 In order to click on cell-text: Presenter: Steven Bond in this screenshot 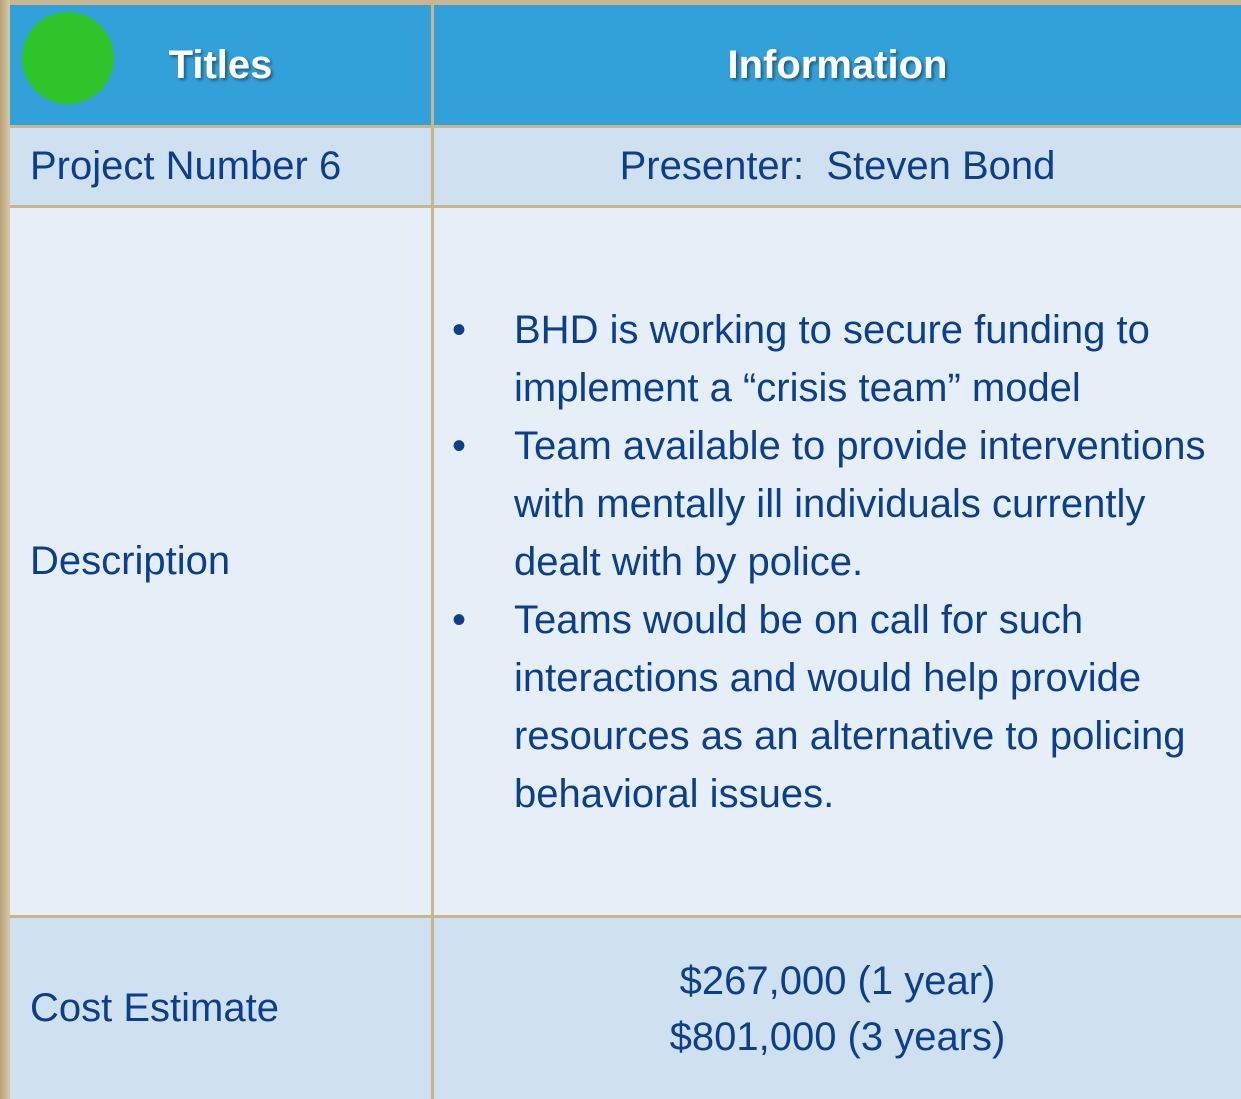, I will do `click(837, 166)`.